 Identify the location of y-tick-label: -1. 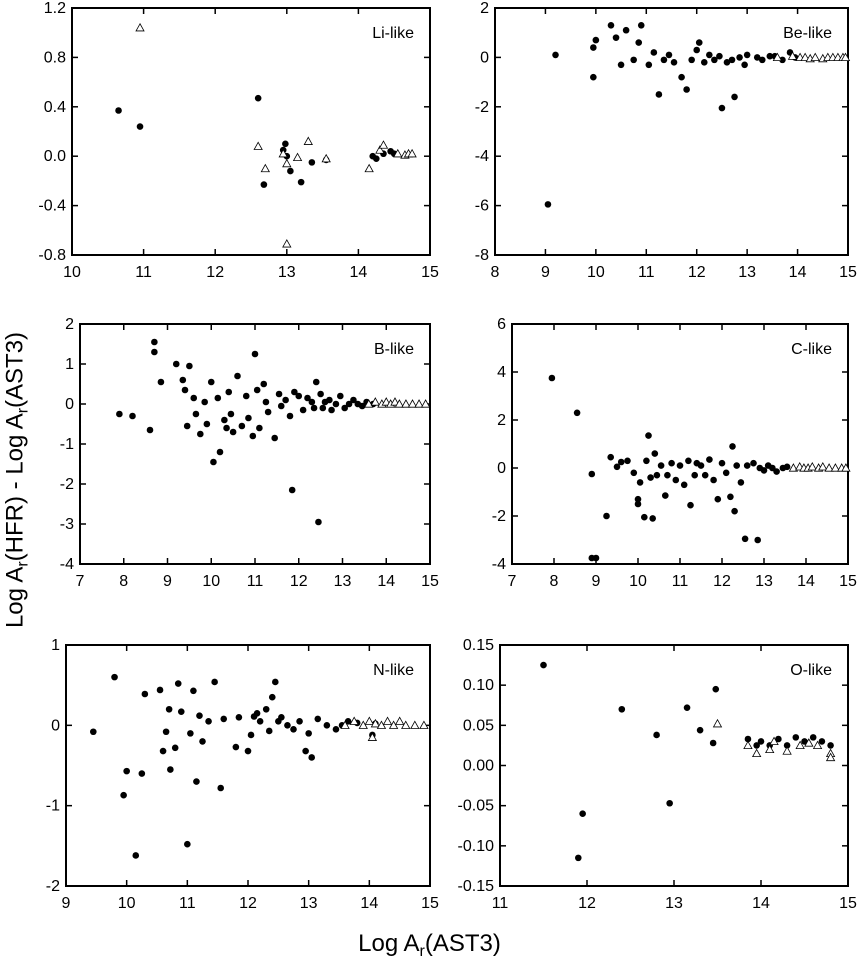
(53, 806).